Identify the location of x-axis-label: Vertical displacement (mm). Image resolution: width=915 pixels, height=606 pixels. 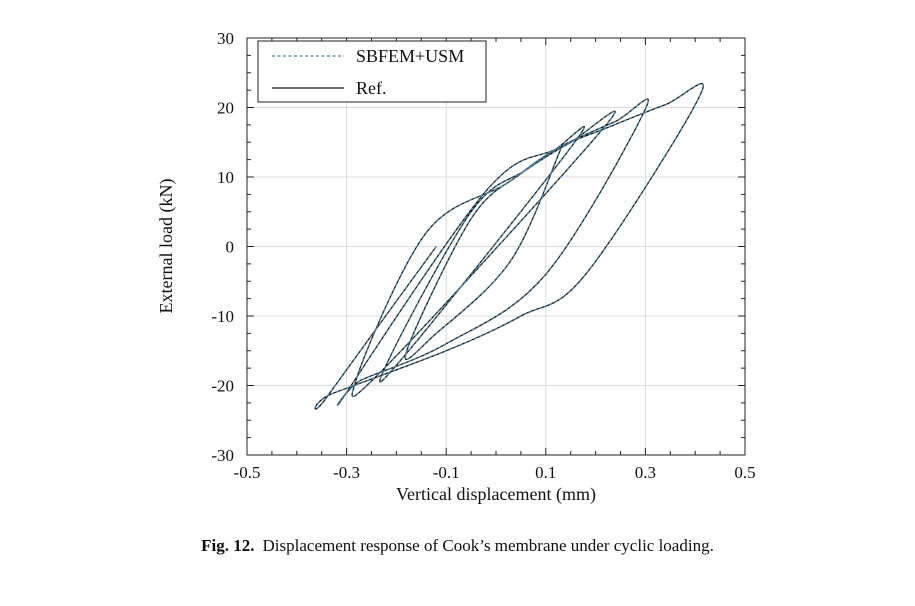
(496, 494).